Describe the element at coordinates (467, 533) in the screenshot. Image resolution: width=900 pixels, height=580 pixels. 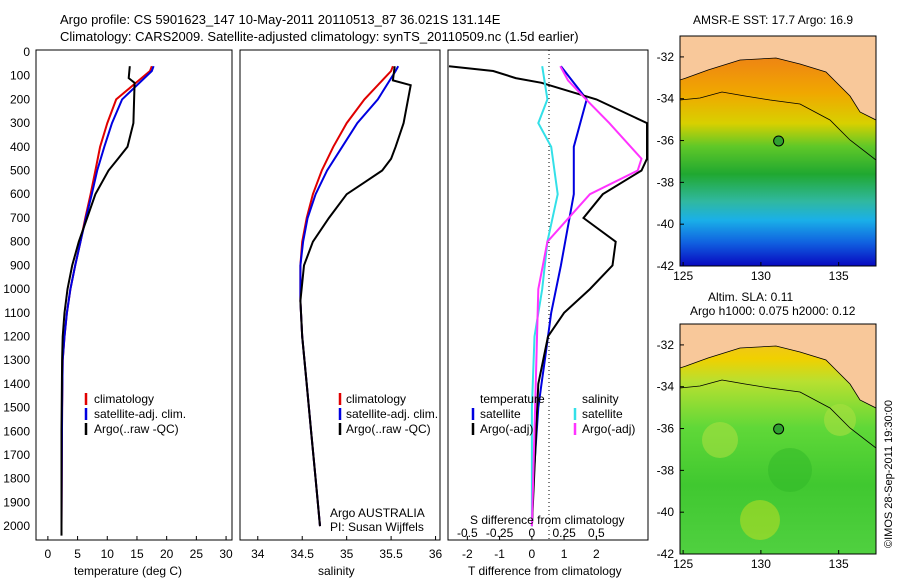
I see `difference-S-tick-label: -0.5` at that location.